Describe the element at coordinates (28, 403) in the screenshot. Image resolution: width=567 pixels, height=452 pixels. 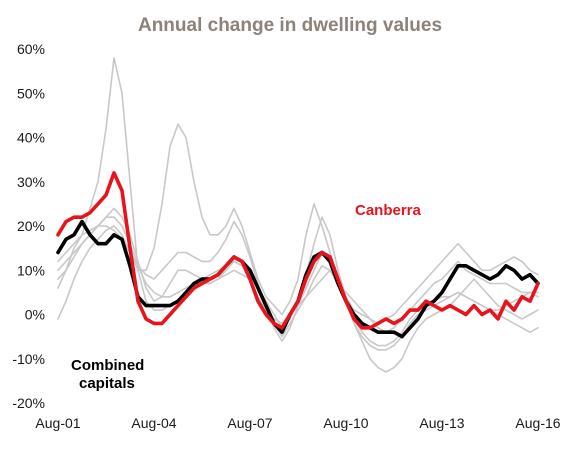
I see `y-tick-label: -20%` at that location.